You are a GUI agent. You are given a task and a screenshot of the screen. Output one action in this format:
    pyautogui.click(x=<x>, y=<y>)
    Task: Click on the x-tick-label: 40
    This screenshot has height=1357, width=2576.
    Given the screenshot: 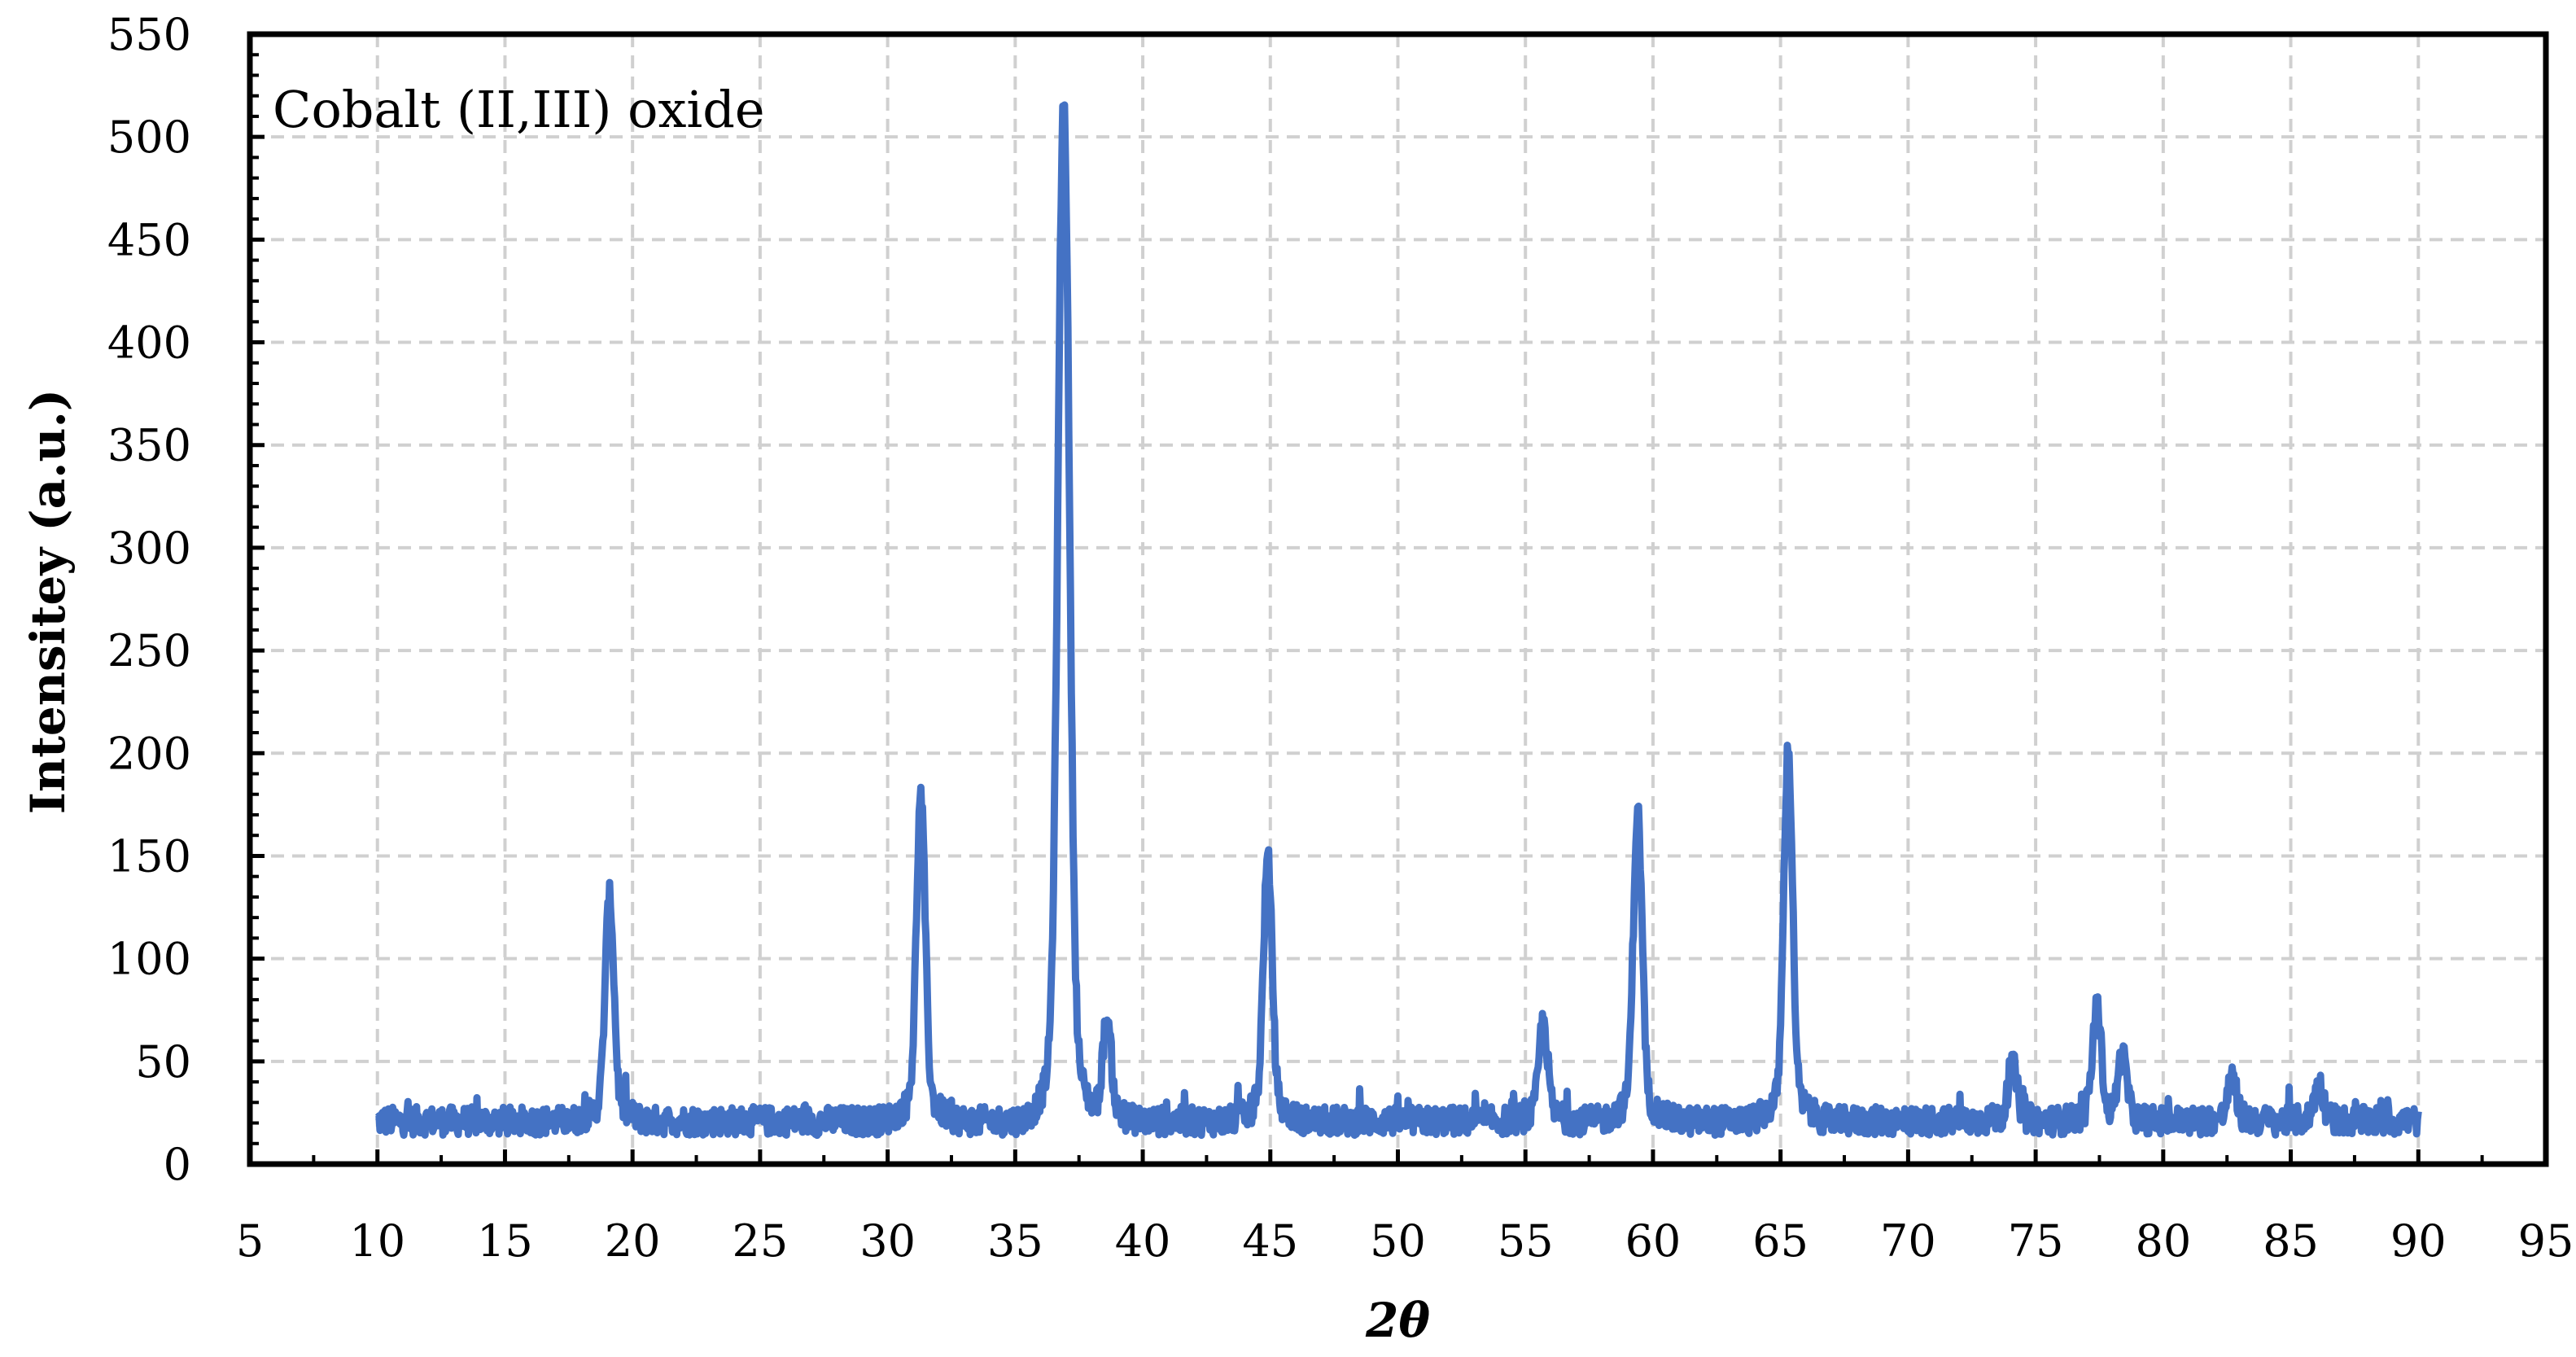 What is the action you would take?
    pyautogui.click(x=1143, y=1241)
    